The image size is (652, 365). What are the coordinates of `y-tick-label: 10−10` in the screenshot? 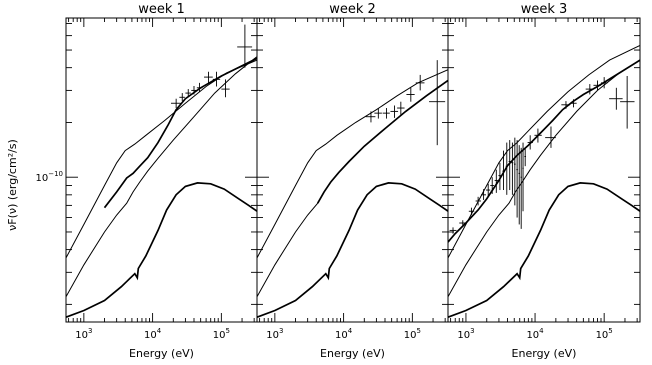 It's located at (49, 177).